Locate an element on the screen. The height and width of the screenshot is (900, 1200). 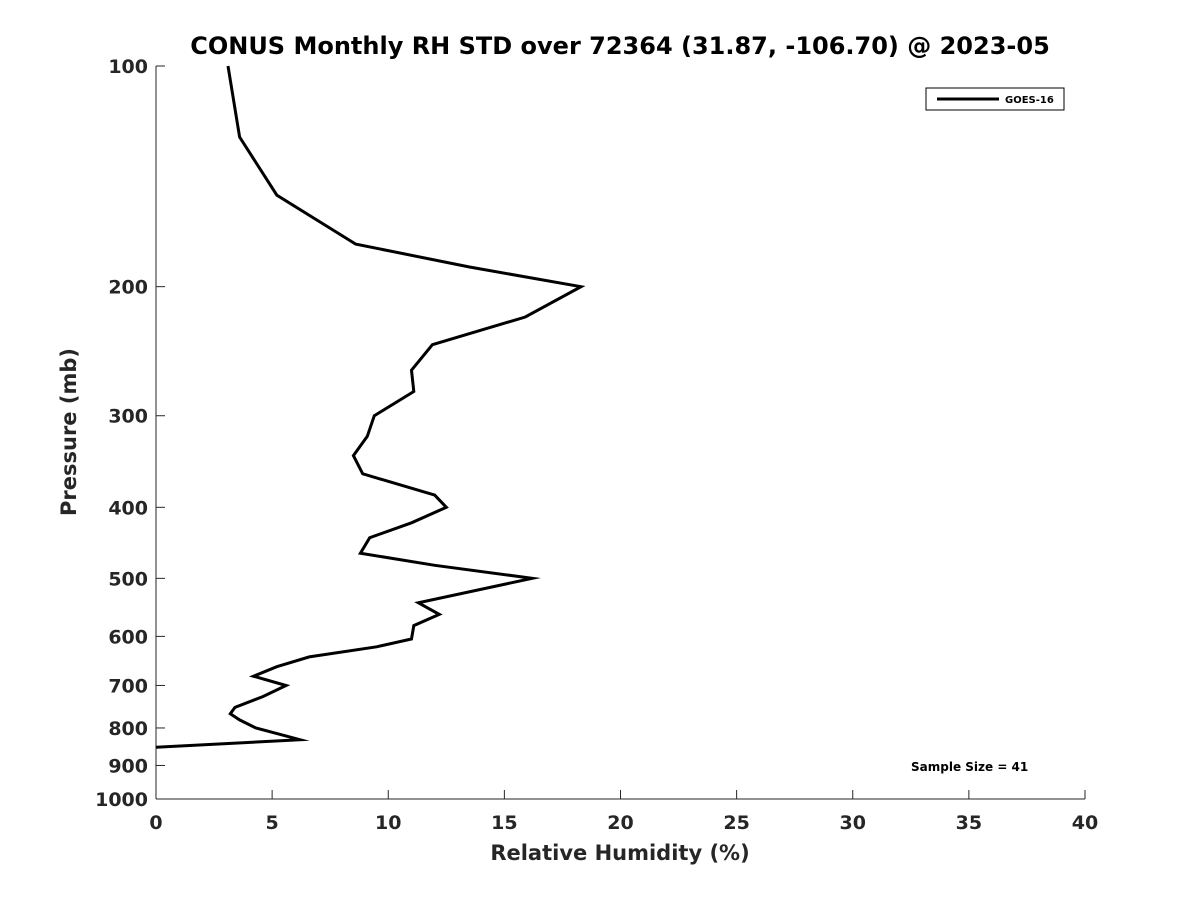
y-tick-label: 900 is located at coordinates (128, 766).